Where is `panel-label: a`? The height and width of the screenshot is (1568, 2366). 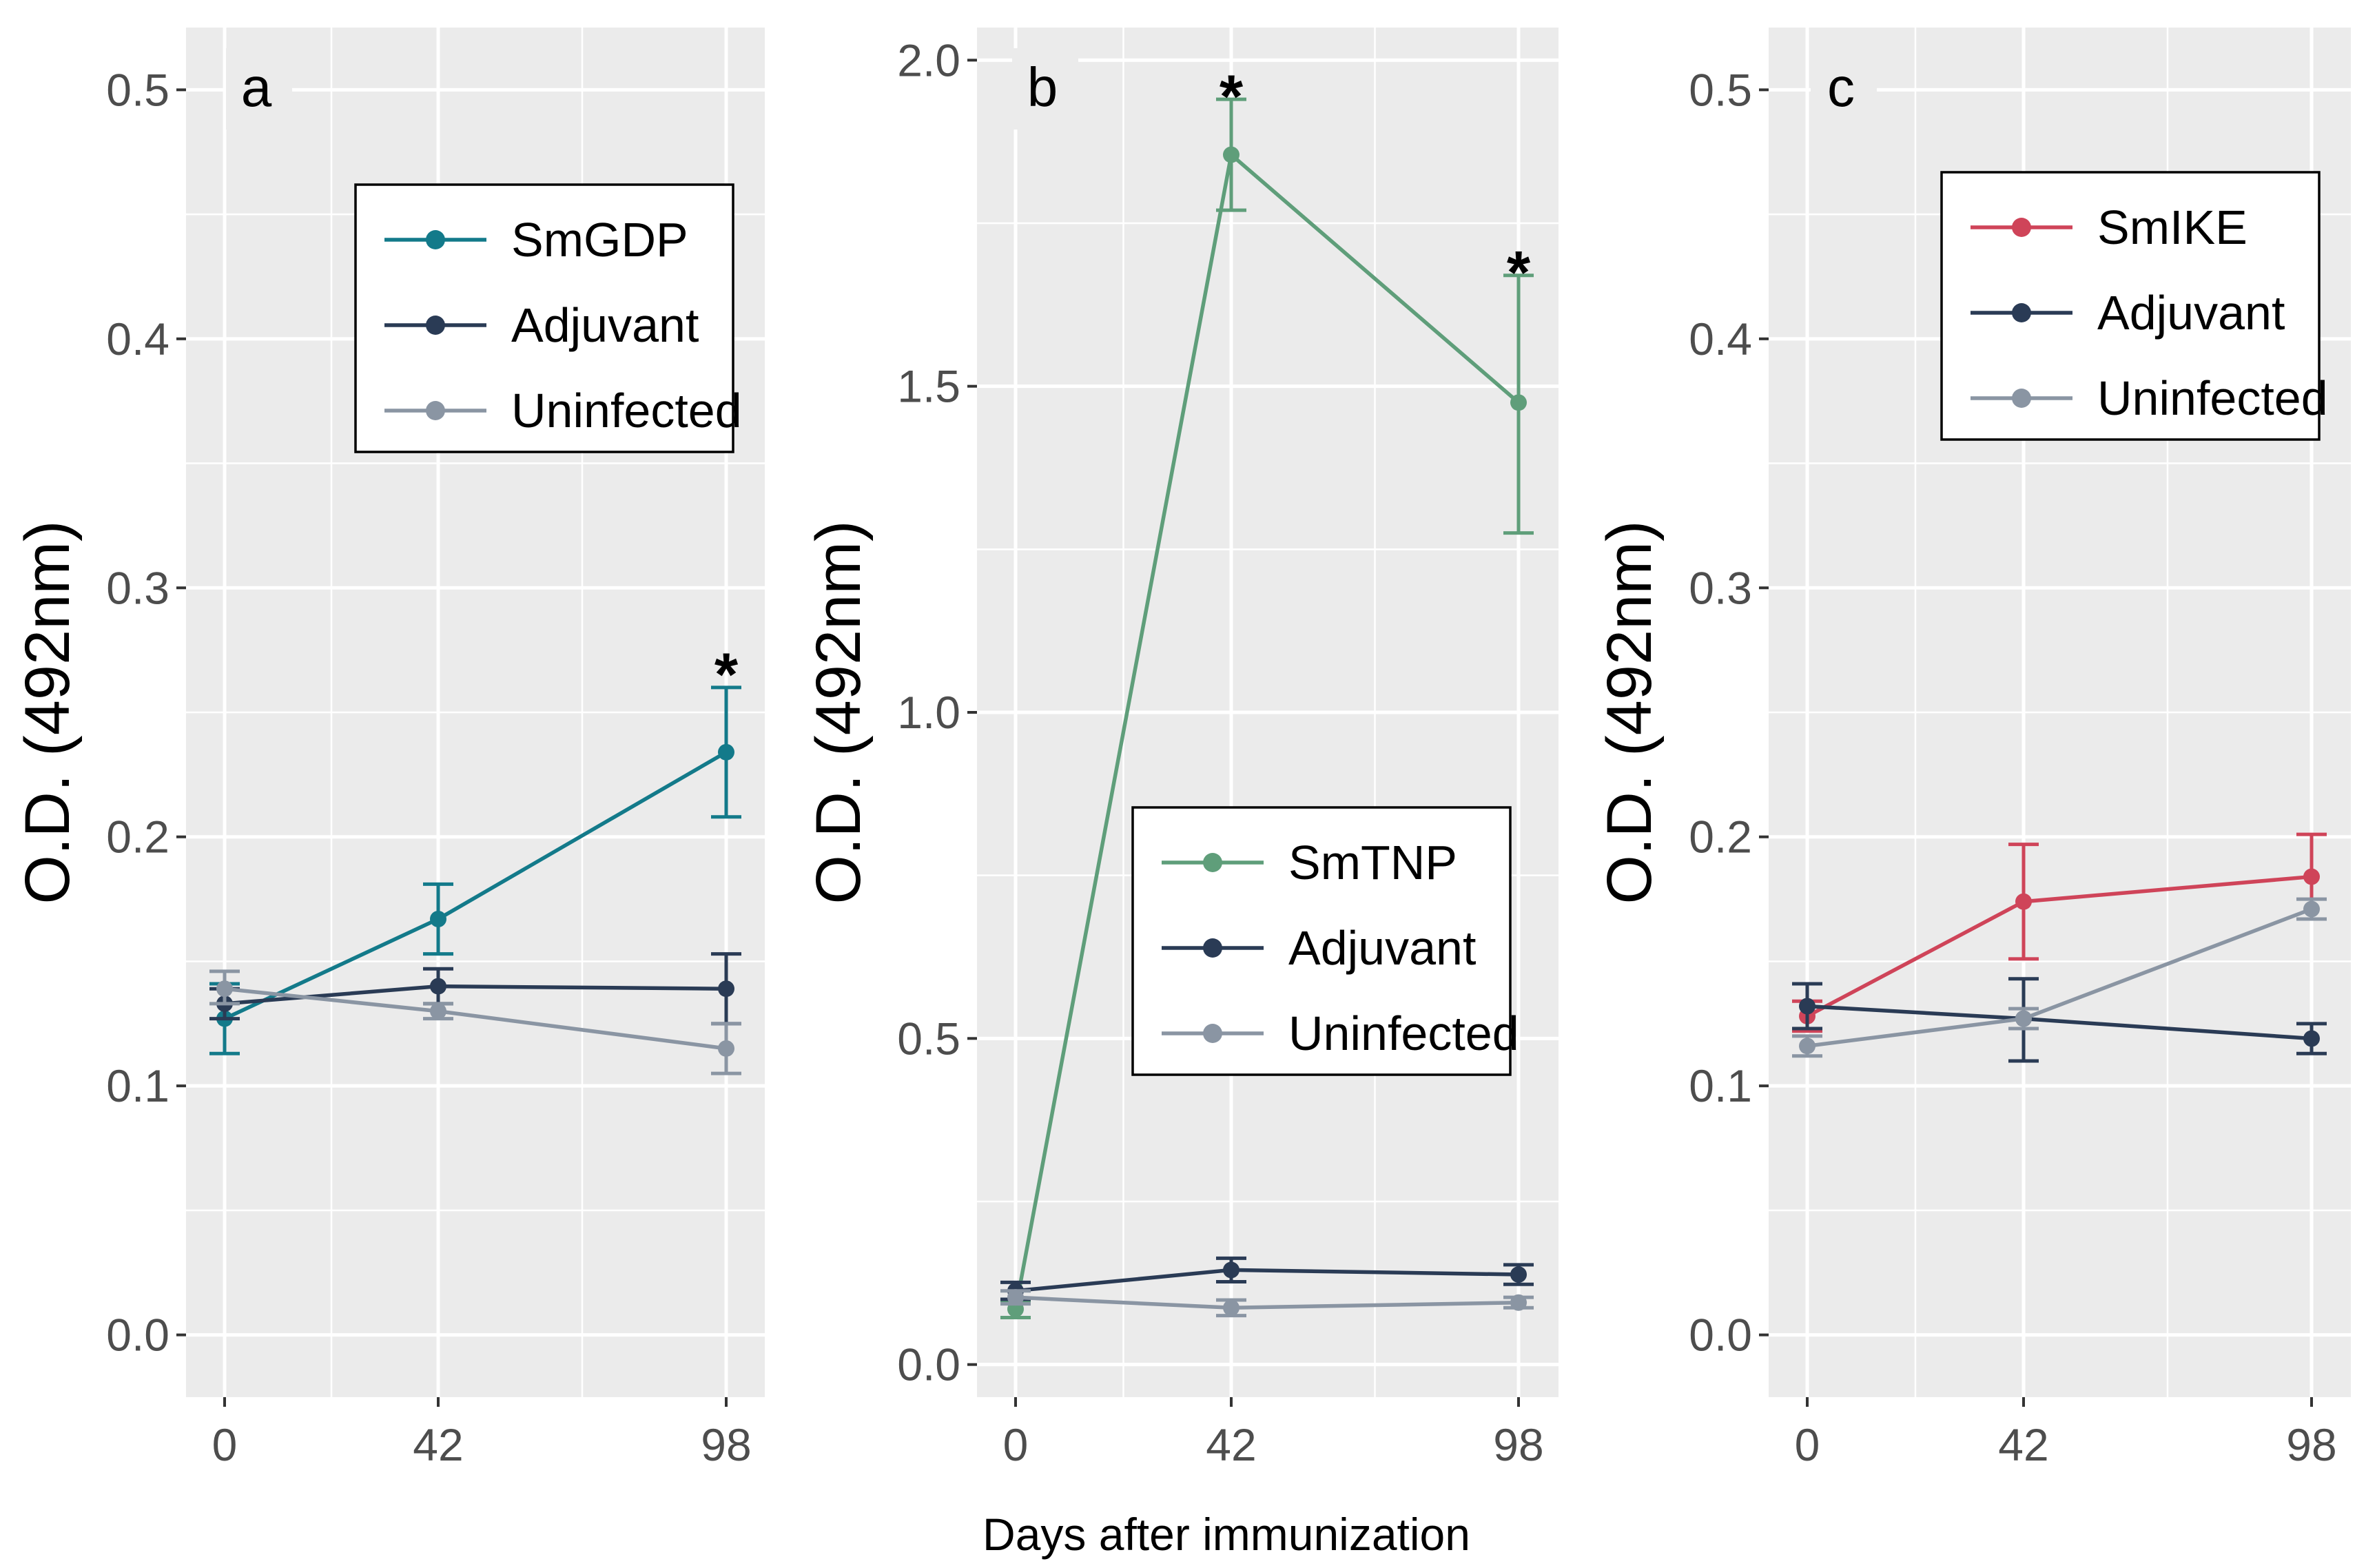
panel-label: a is located at coordinates (256, 87).